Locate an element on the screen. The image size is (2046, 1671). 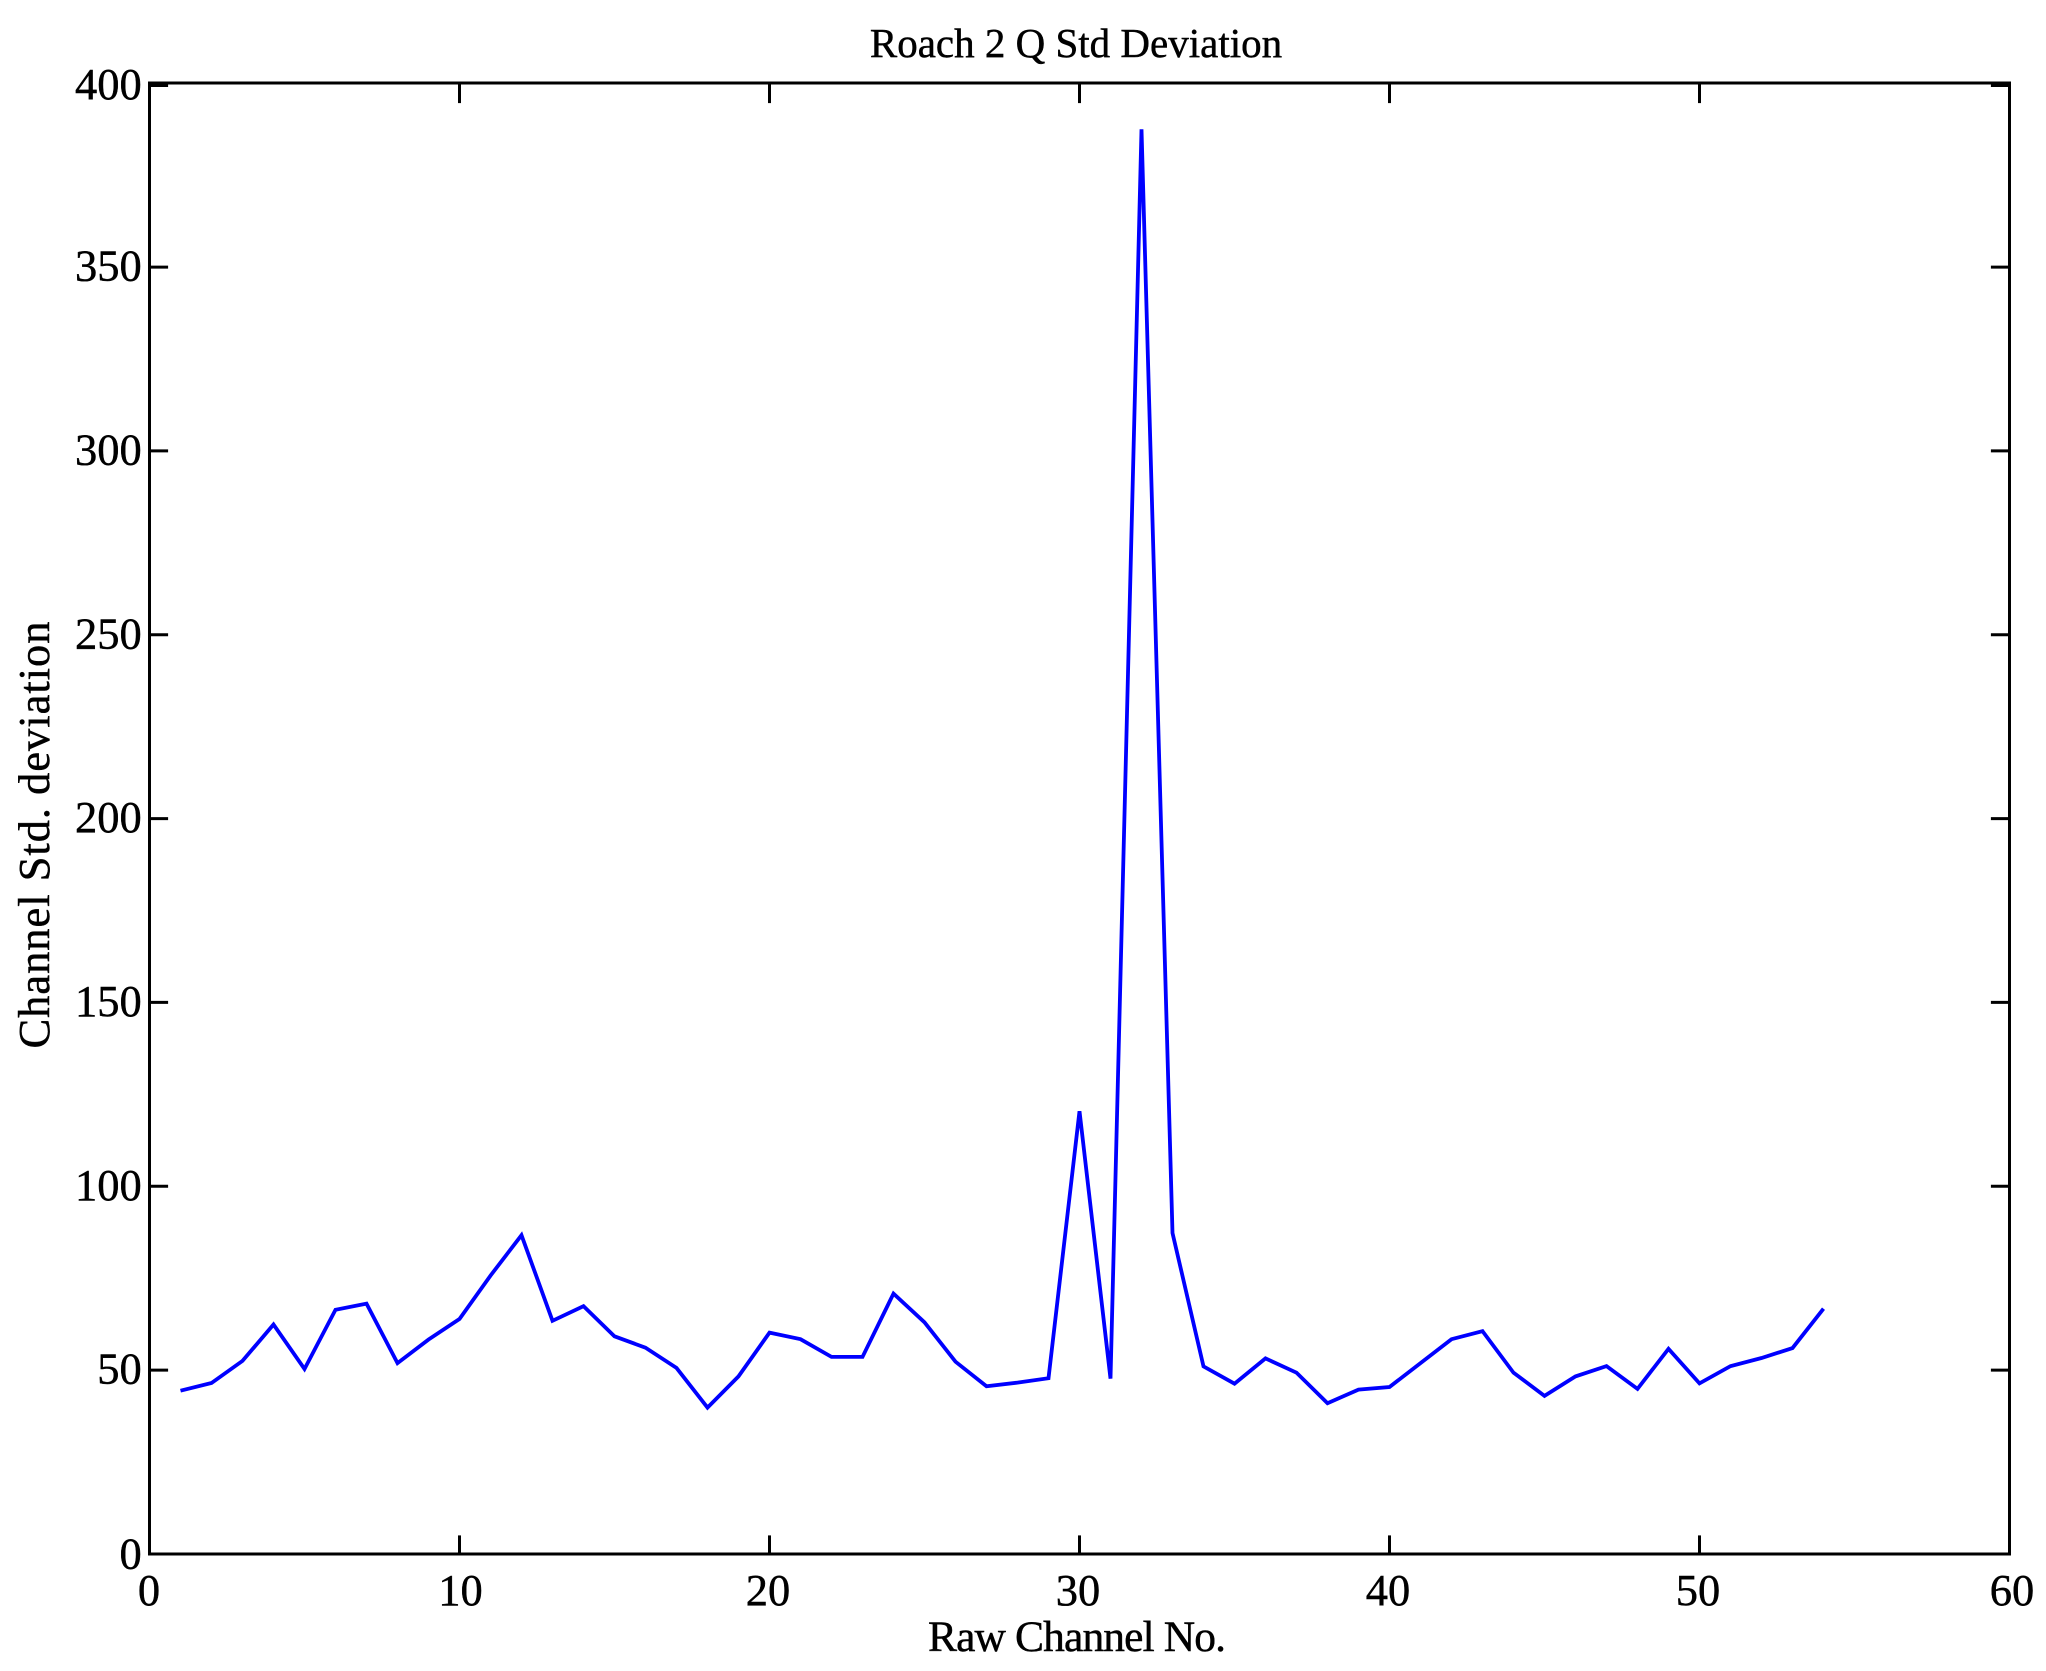
svg-text: 60 is located at coordinates (2012, 1590).